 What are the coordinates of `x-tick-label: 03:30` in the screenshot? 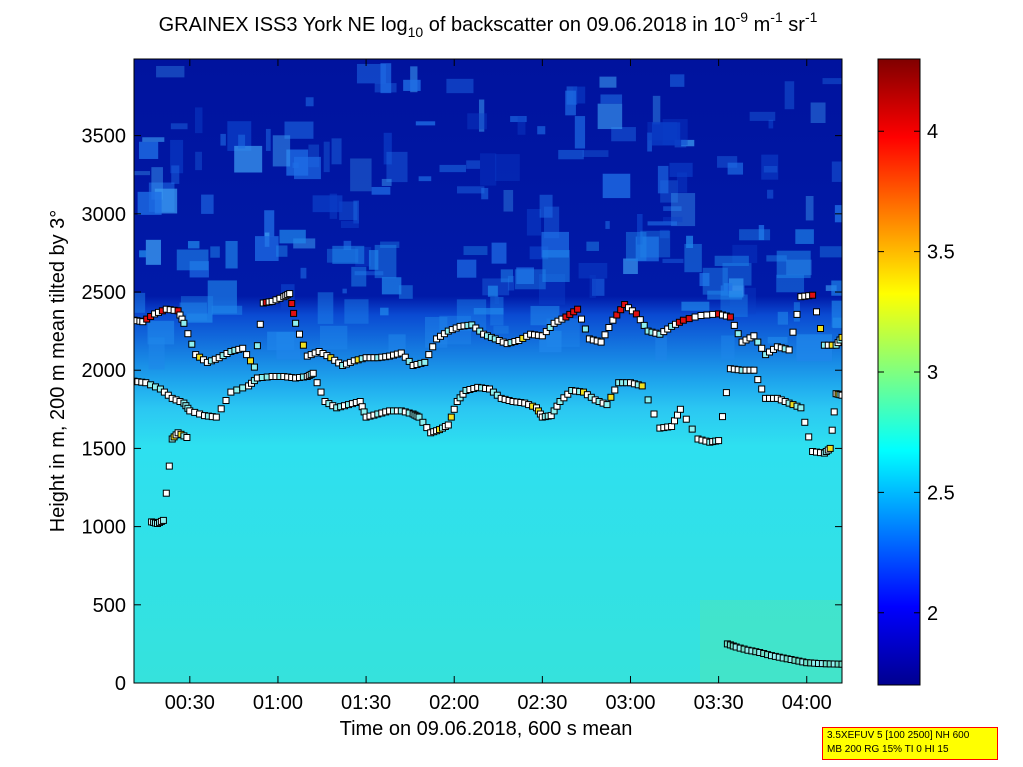 It's located at (719, 703).